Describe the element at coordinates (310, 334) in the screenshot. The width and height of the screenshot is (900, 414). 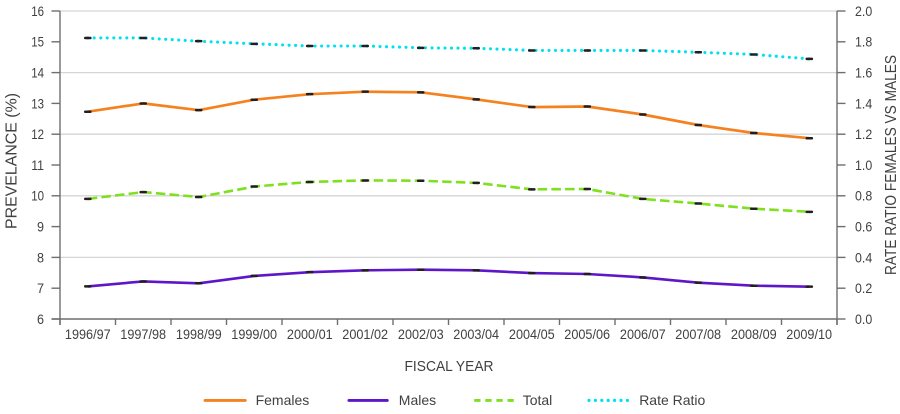
I see `svg-text: 2000/01` at that location.